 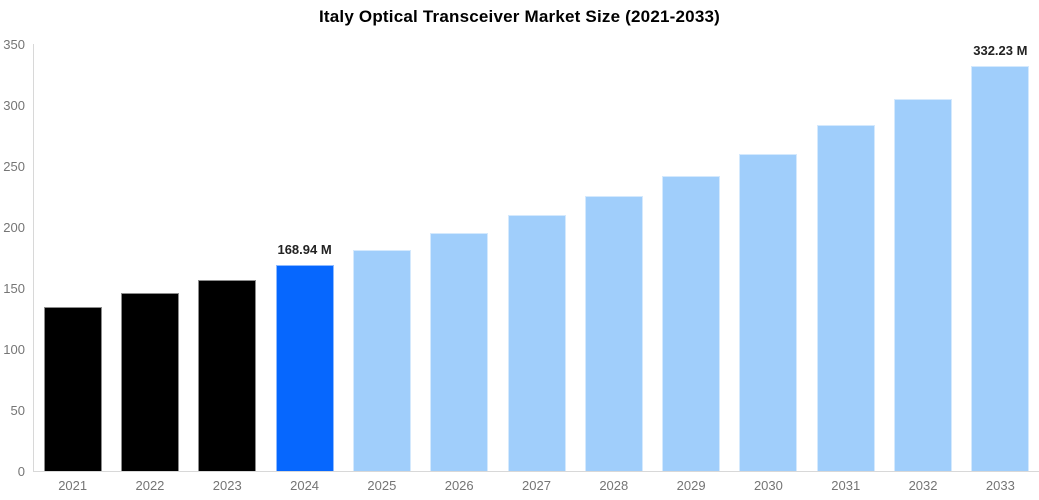 What do you see at coordinates (536, 343) in the screenshot?
I see `bar-2027` at bounding box center [536, 343].